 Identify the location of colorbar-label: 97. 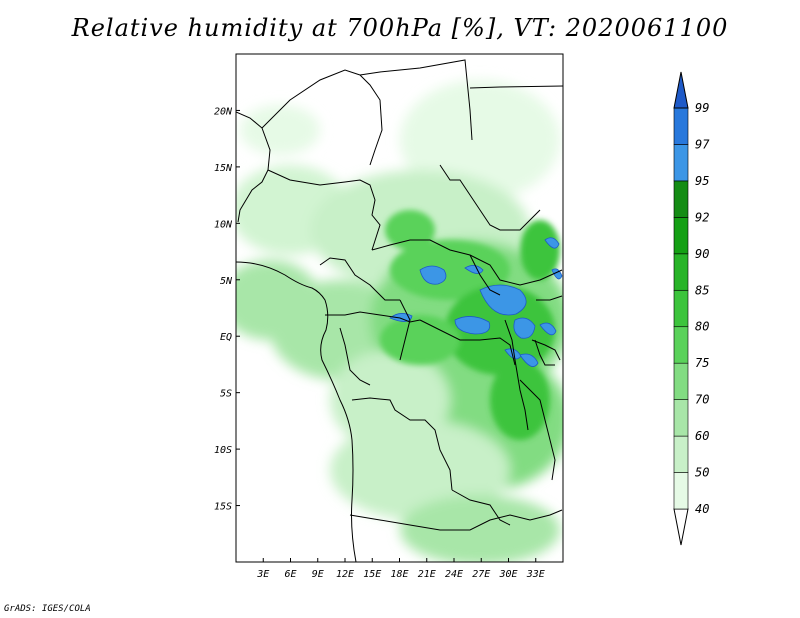
(702, 144).